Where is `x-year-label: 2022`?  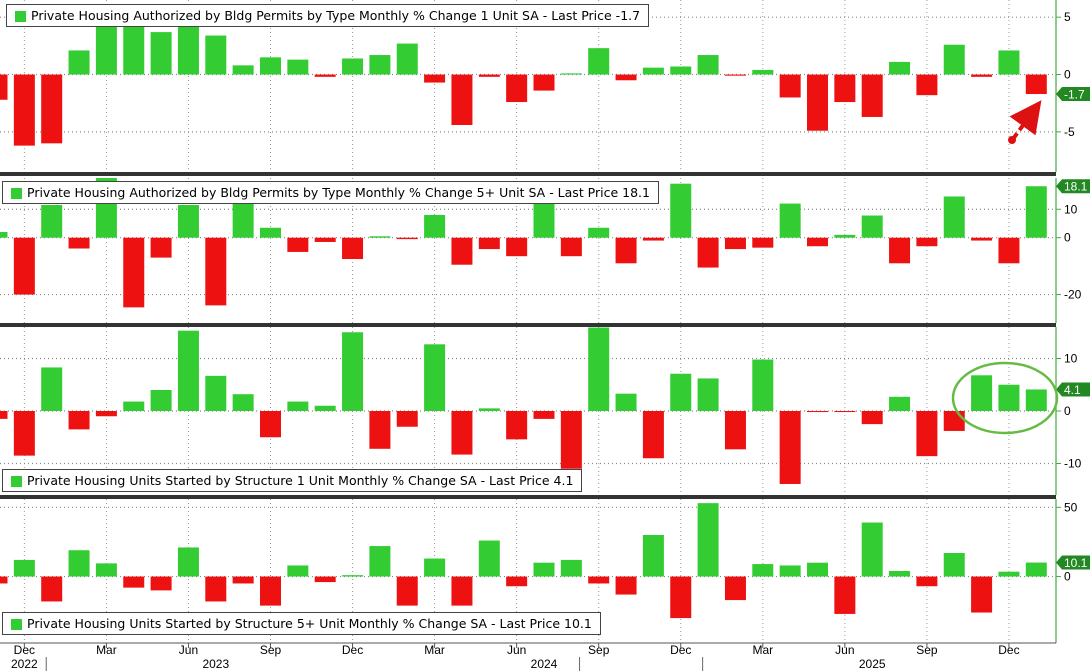
x-year-label: 2022 is located at coordinates (24, 664).